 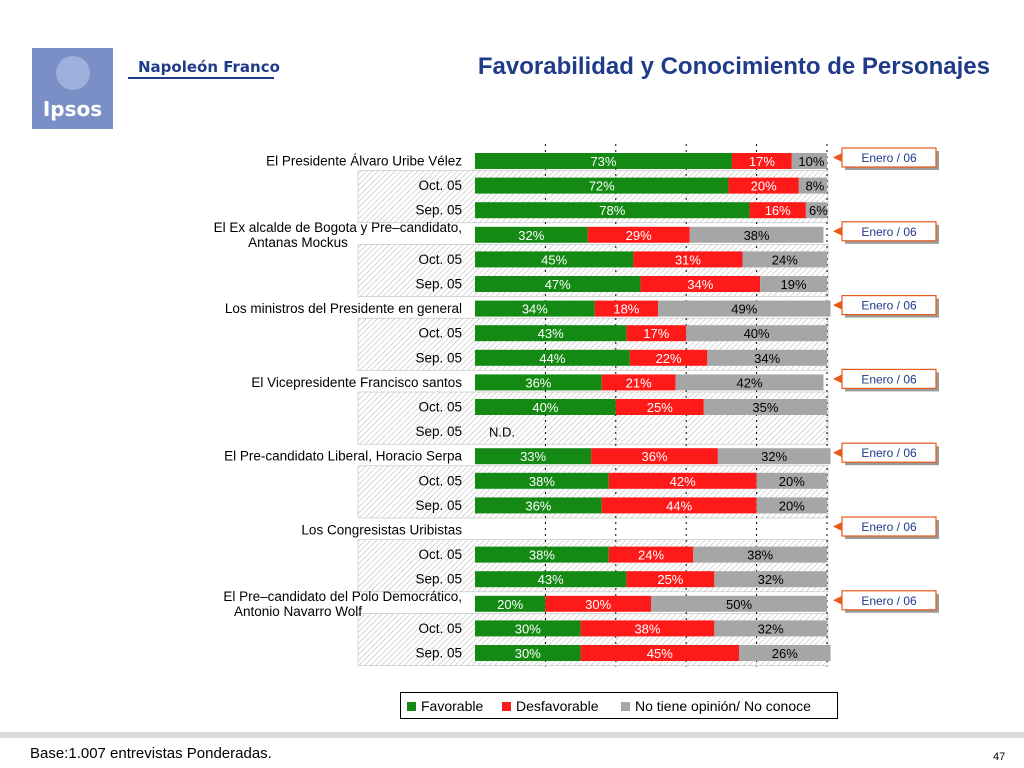 What do you see at coordinates (750, 382) in the screenshot?
I see `data-label: 42%` at bounding box center [750, 382].